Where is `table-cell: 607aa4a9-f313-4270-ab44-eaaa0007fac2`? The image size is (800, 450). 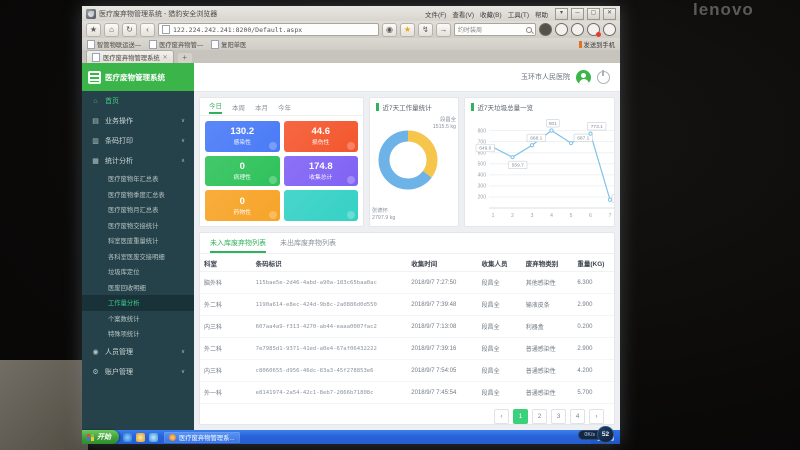
table-cell: 607aa4a9-f313-4270-ab44-eaaa0007fac2 is located at coordinates (329, 326).